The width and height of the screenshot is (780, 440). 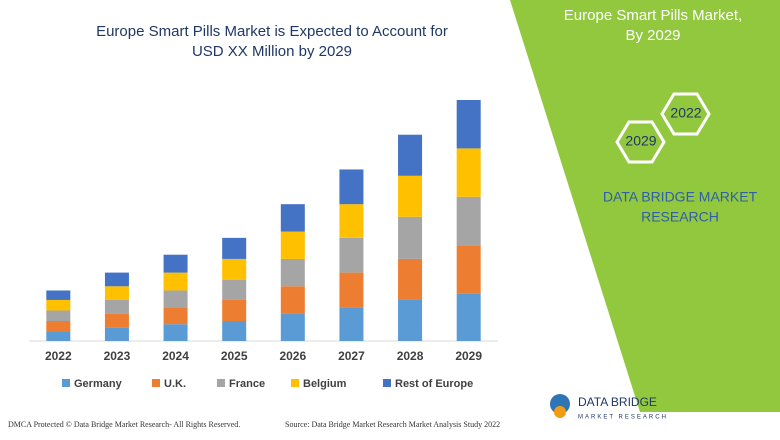 I want to click on hex-label: 2029, so click(x=640, y=141).